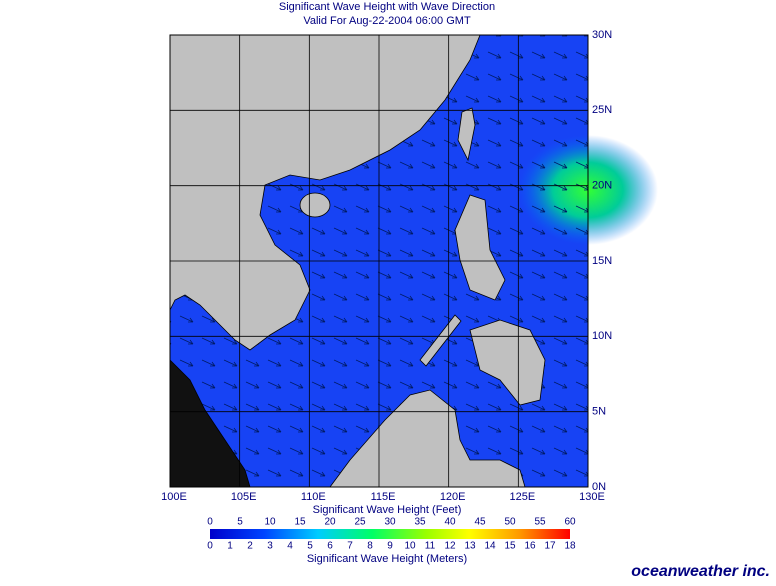 This screenshot has width=776, height=586. I want to click on subtitle: Valid For Aug-22-2004 06:00 GMT, so click(387, 21).